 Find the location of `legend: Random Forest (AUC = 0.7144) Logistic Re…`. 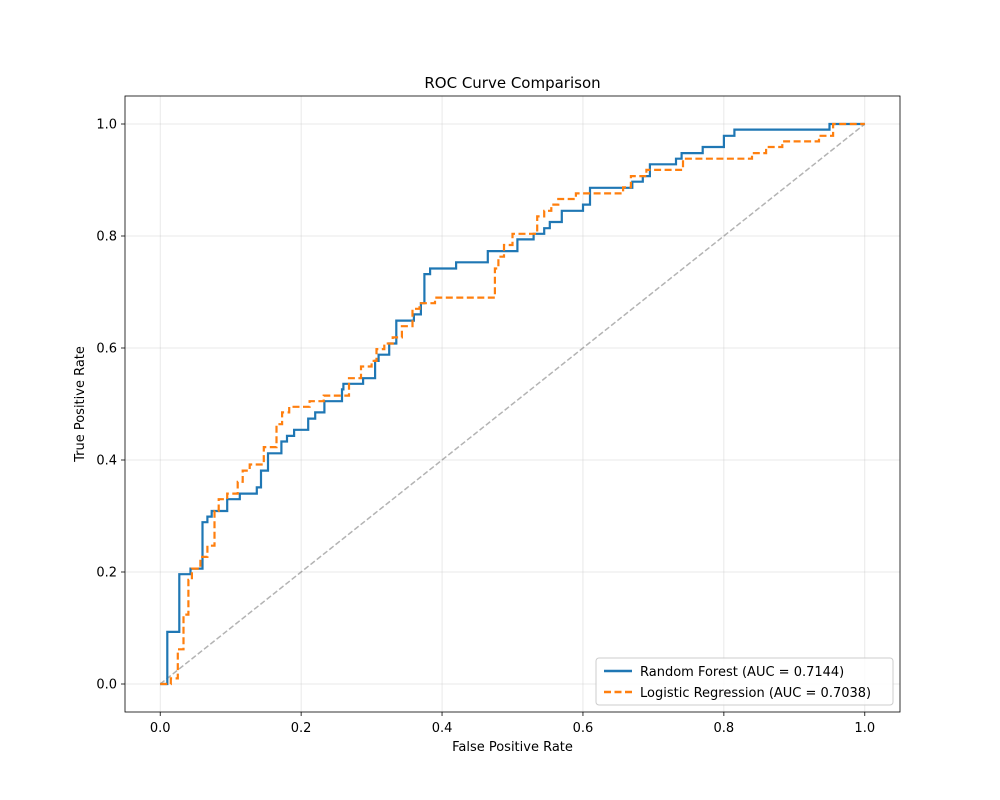

legend: Random Forest (AUC = 0.7144) Logistic Re… is located at coordinates (744, 681).